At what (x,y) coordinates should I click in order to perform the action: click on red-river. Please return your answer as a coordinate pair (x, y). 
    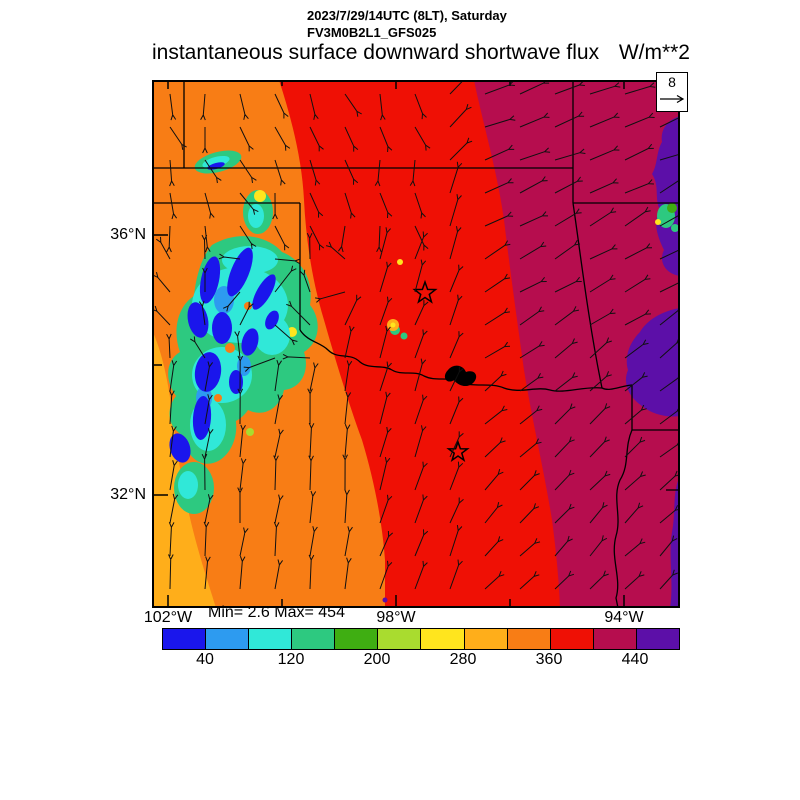
    Looking at the image, I should click on (466, 360).